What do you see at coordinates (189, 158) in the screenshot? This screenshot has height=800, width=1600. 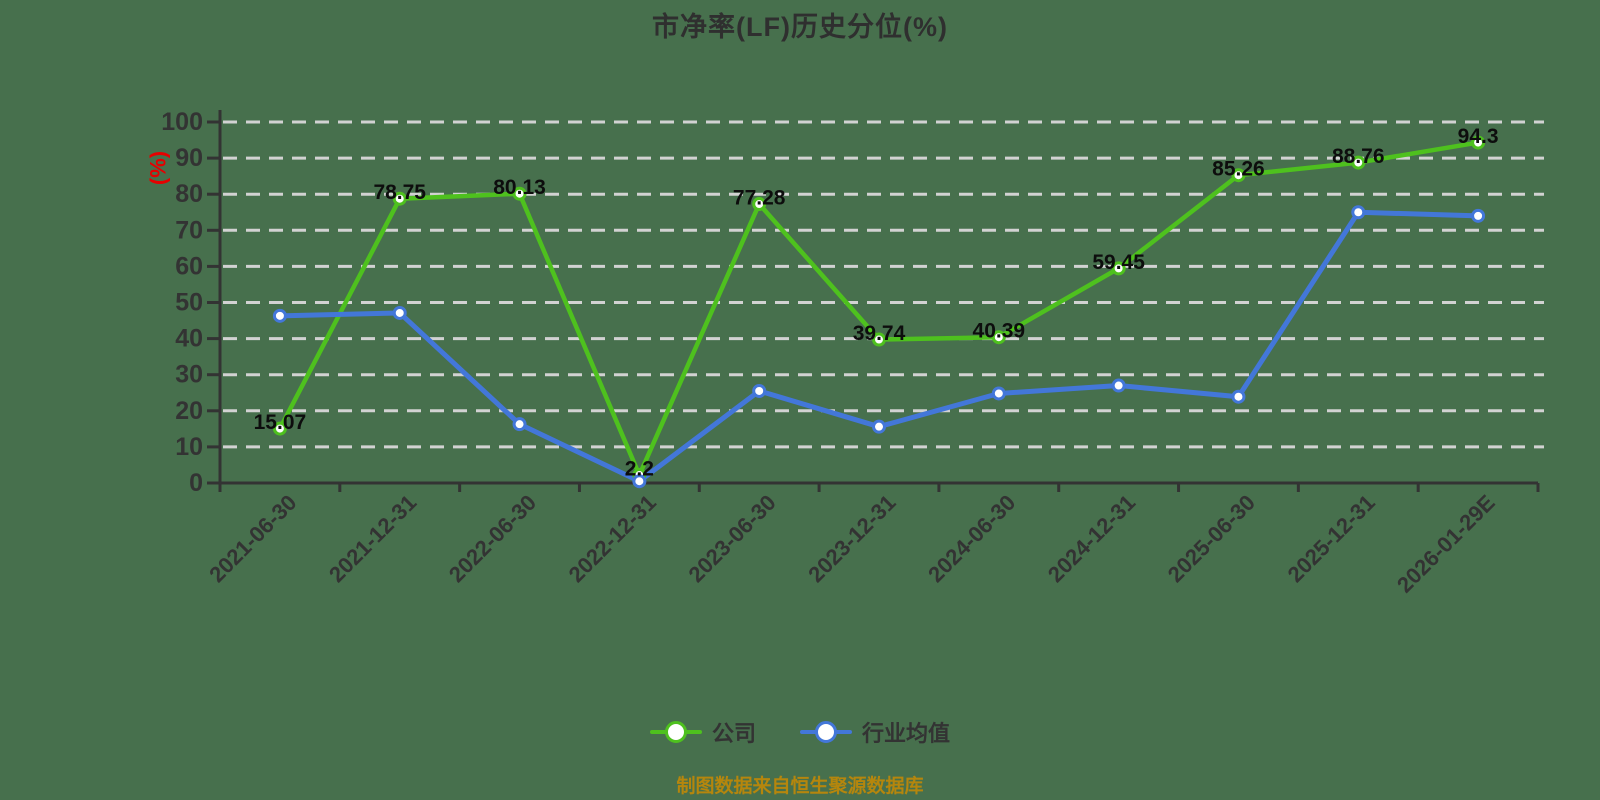 I see `y-axis-label: 90` at bounding box center [189, 158].